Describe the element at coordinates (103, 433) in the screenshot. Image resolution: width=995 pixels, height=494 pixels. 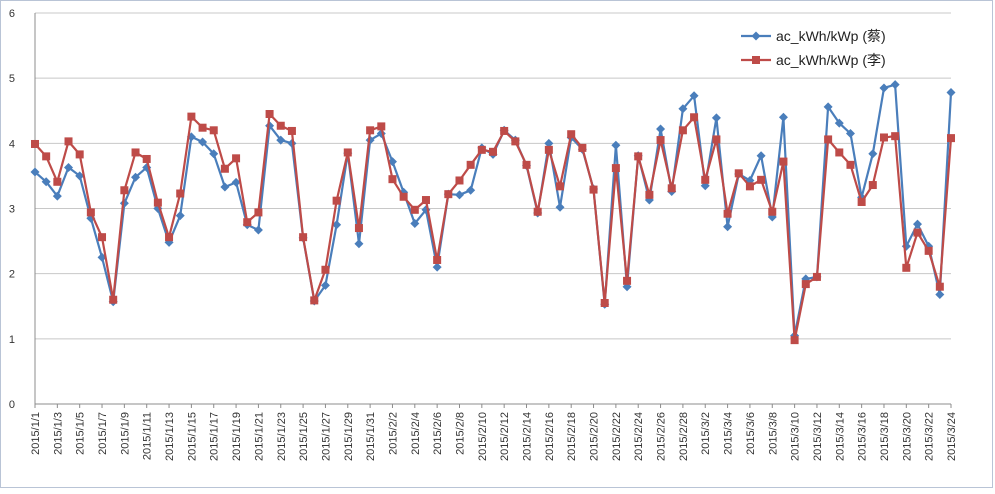
I see `x-tick-label: 2015/1/7` at that location.